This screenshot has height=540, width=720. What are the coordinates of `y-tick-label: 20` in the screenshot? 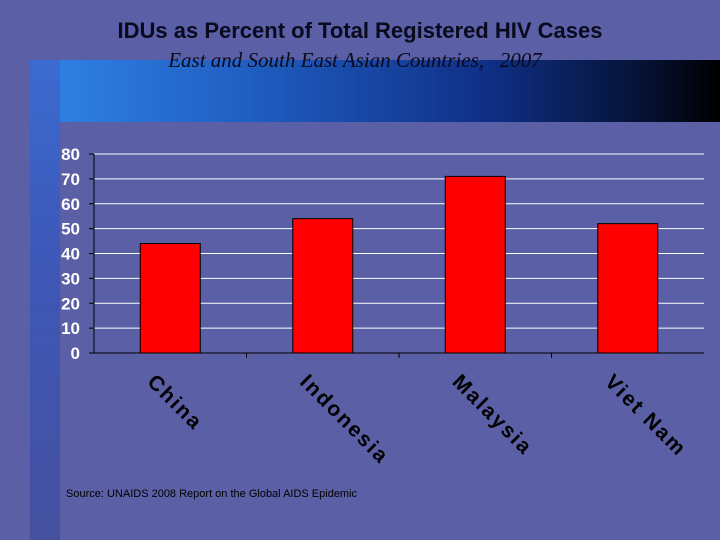 It's located at (70, 303).